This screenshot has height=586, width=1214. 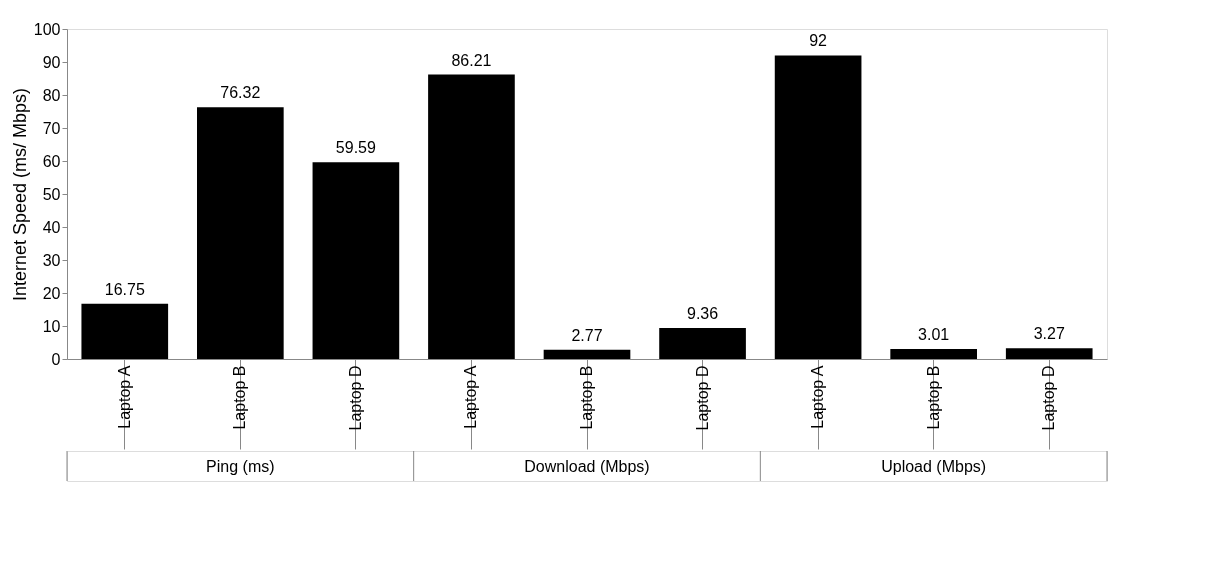 What do you see at coordinates (51, 194) in the screenshot?
I see `y-tick-label: 50` at bounding box center [51, 194].